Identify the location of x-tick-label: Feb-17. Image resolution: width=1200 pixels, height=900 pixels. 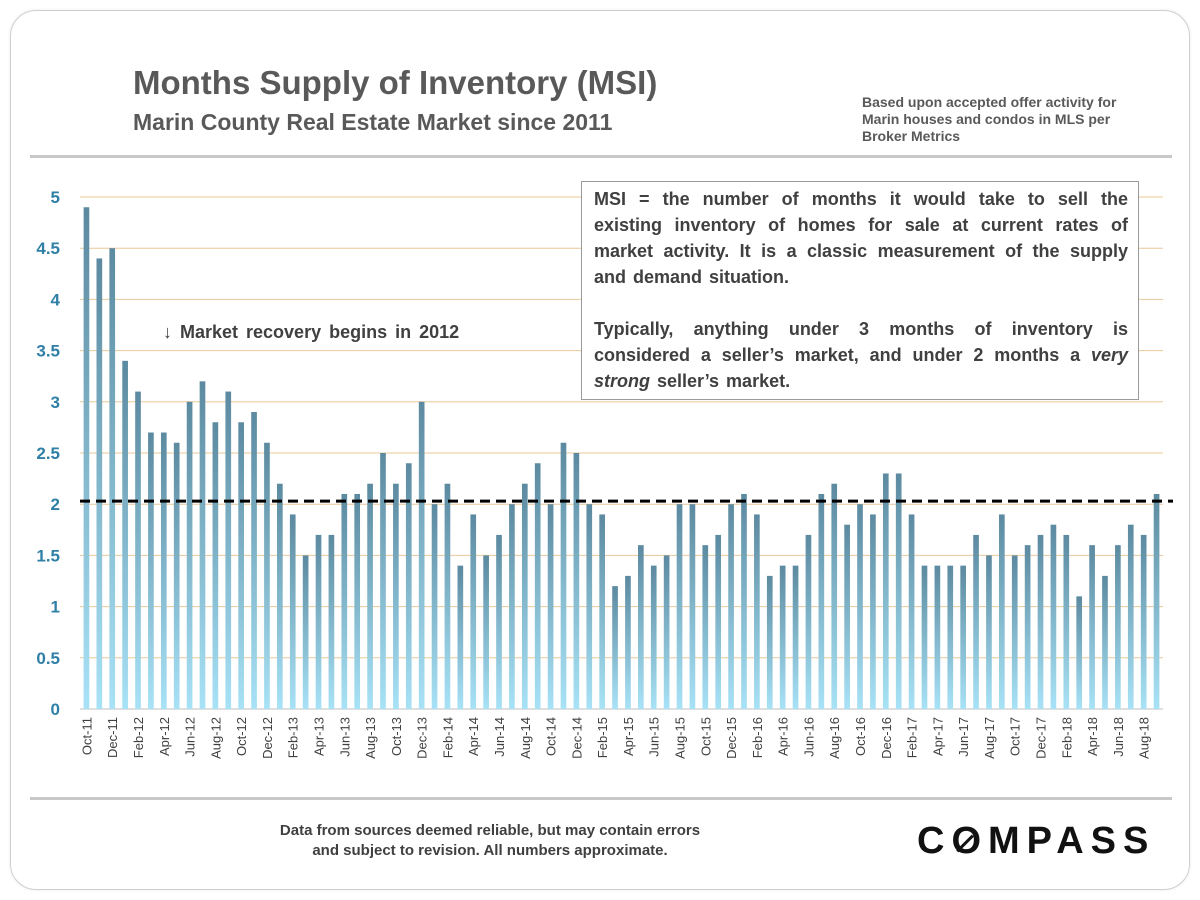
(912, 737).